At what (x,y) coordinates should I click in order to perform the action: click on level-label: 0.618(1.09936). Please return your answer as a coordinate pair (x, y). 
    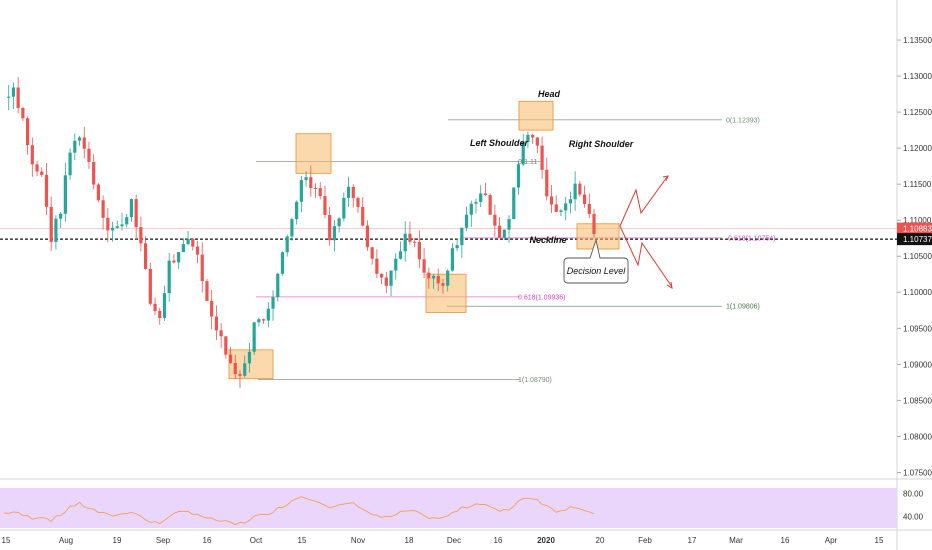
    Looking at the image, I should click on (541, 297).